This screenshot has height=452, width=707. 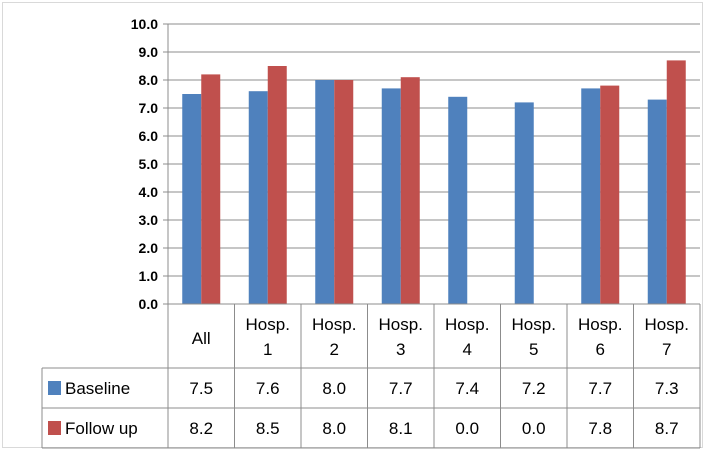 I want to click on category-label: 2, so click(x=334, y=349).